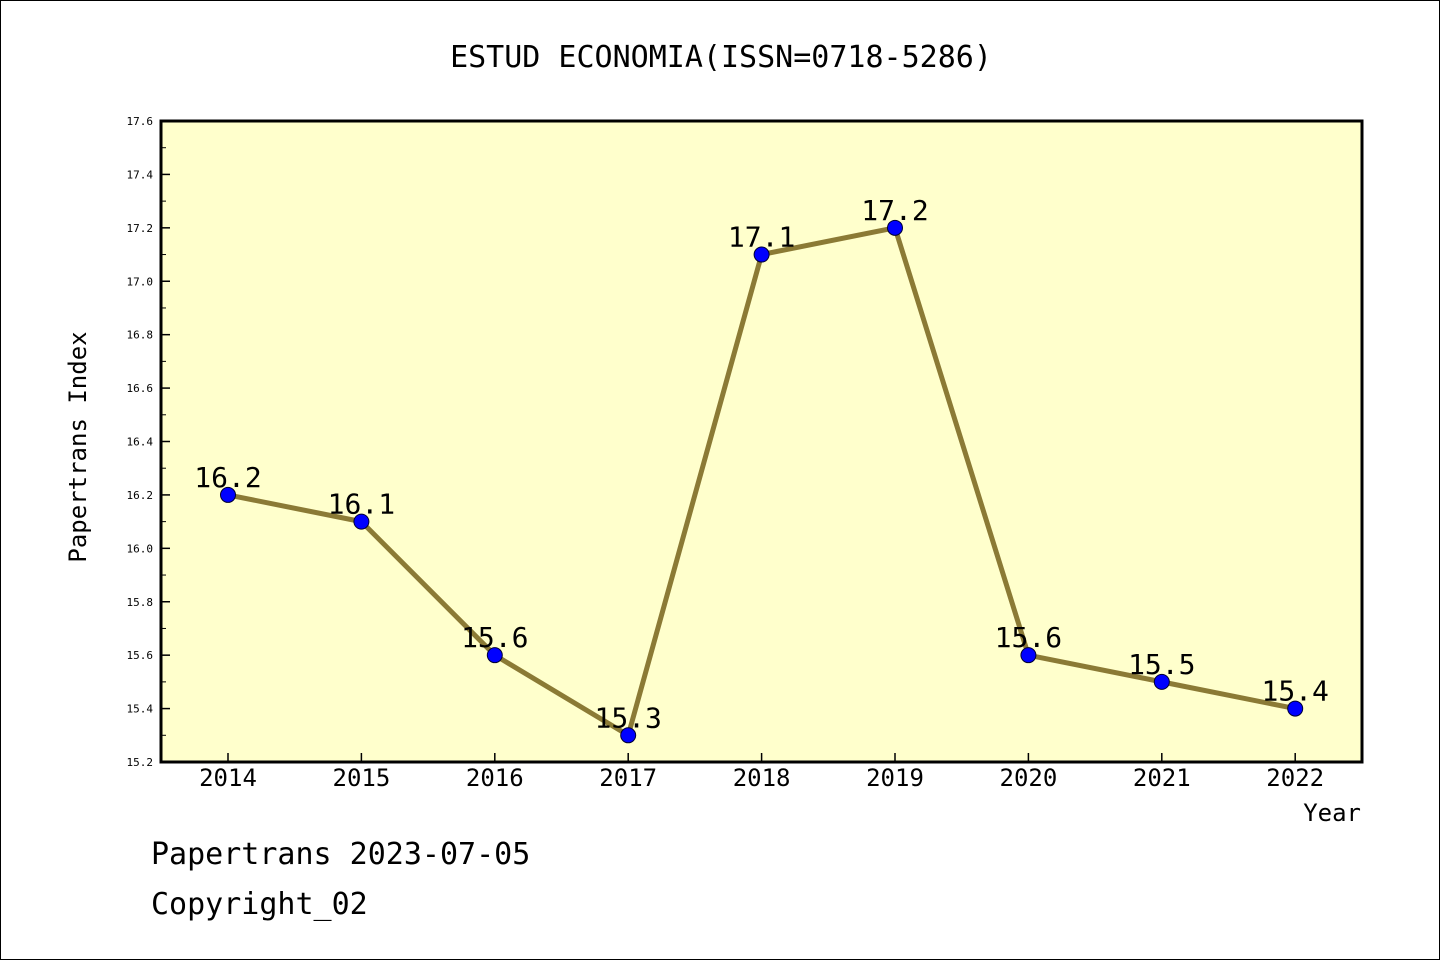 This screenshot has width=1440, height=961. I want to click on y-tick-label: 15.2, so click(140, 762).